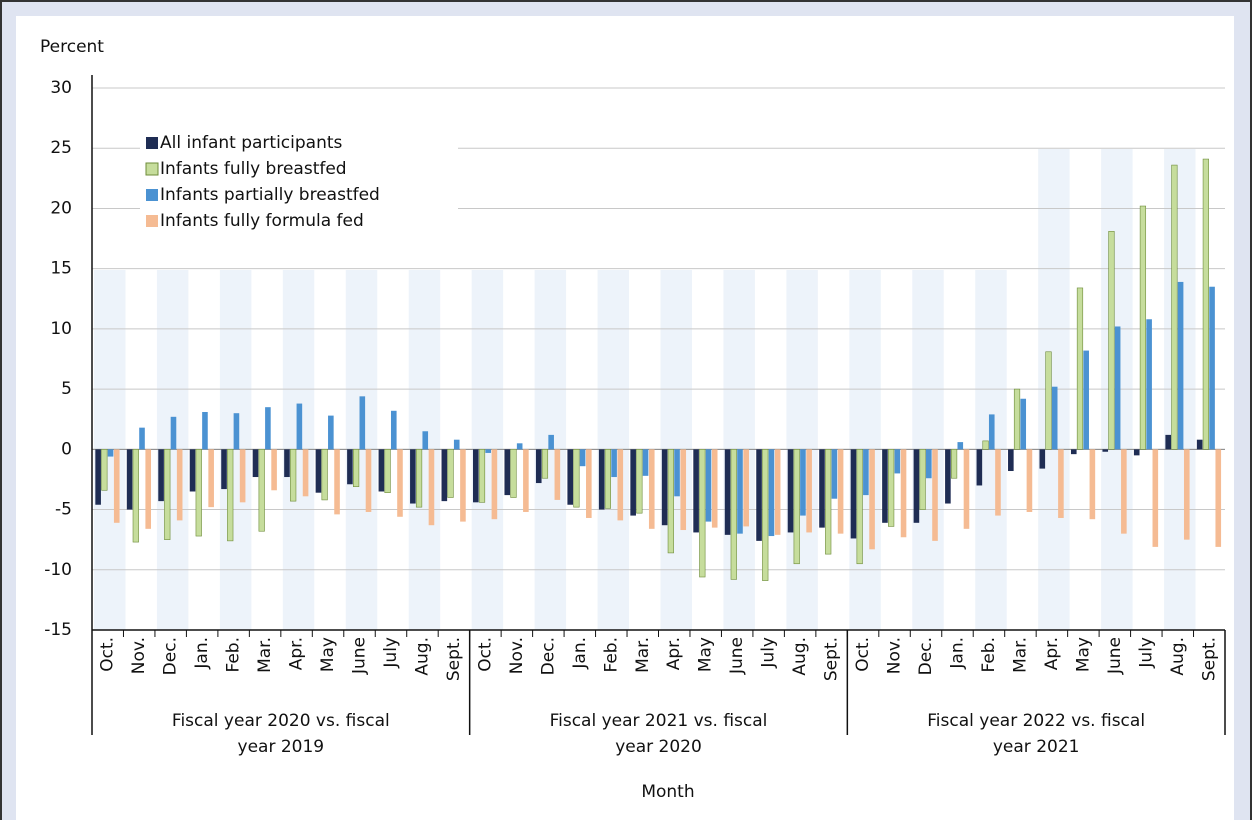 The height and width of the screenshot is (820, 1252). Describe the element at coordinates (658, 734) in the screenshot. I see `group-label: Fiscal year 2021 vs. fiscal year 2020` at that location.